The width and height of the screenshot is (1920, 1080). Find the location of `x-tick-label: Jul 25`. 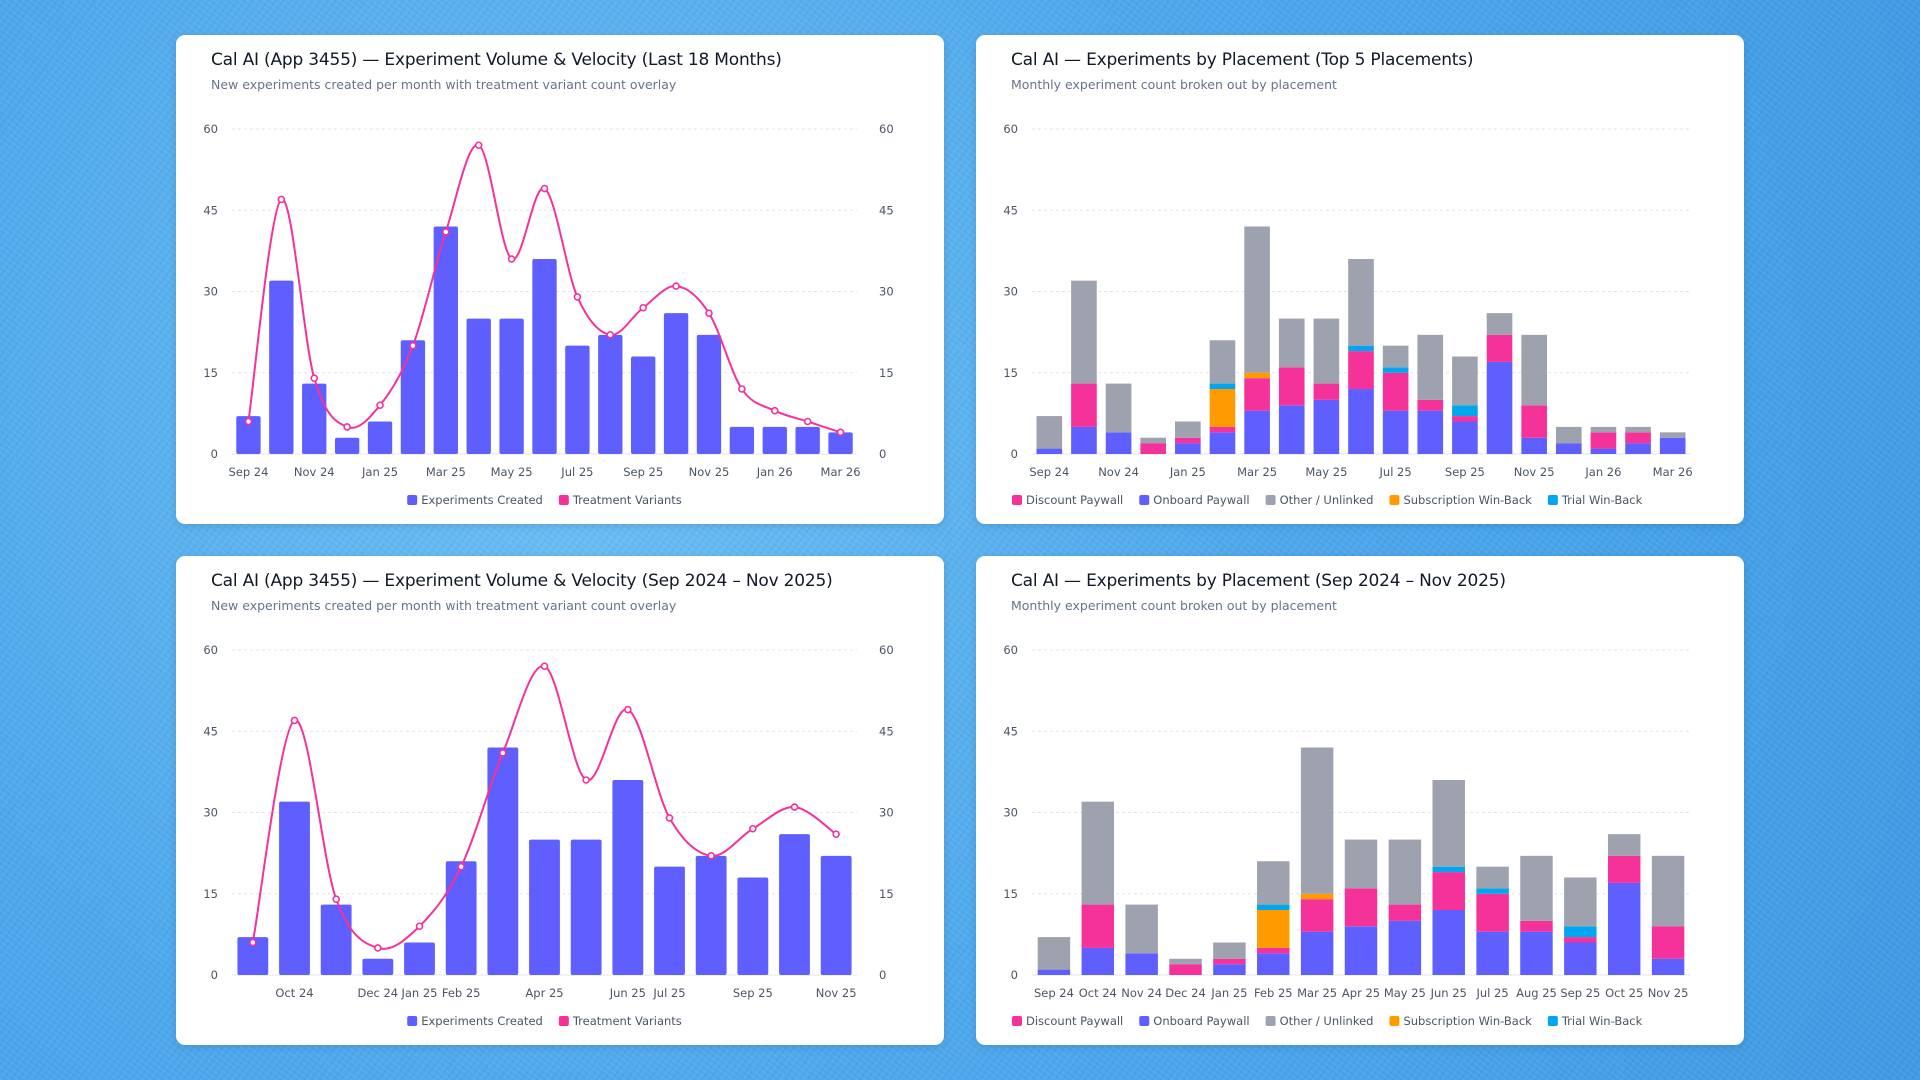

x-tick-label: Jul 25 is located at coordinates (576, 472).